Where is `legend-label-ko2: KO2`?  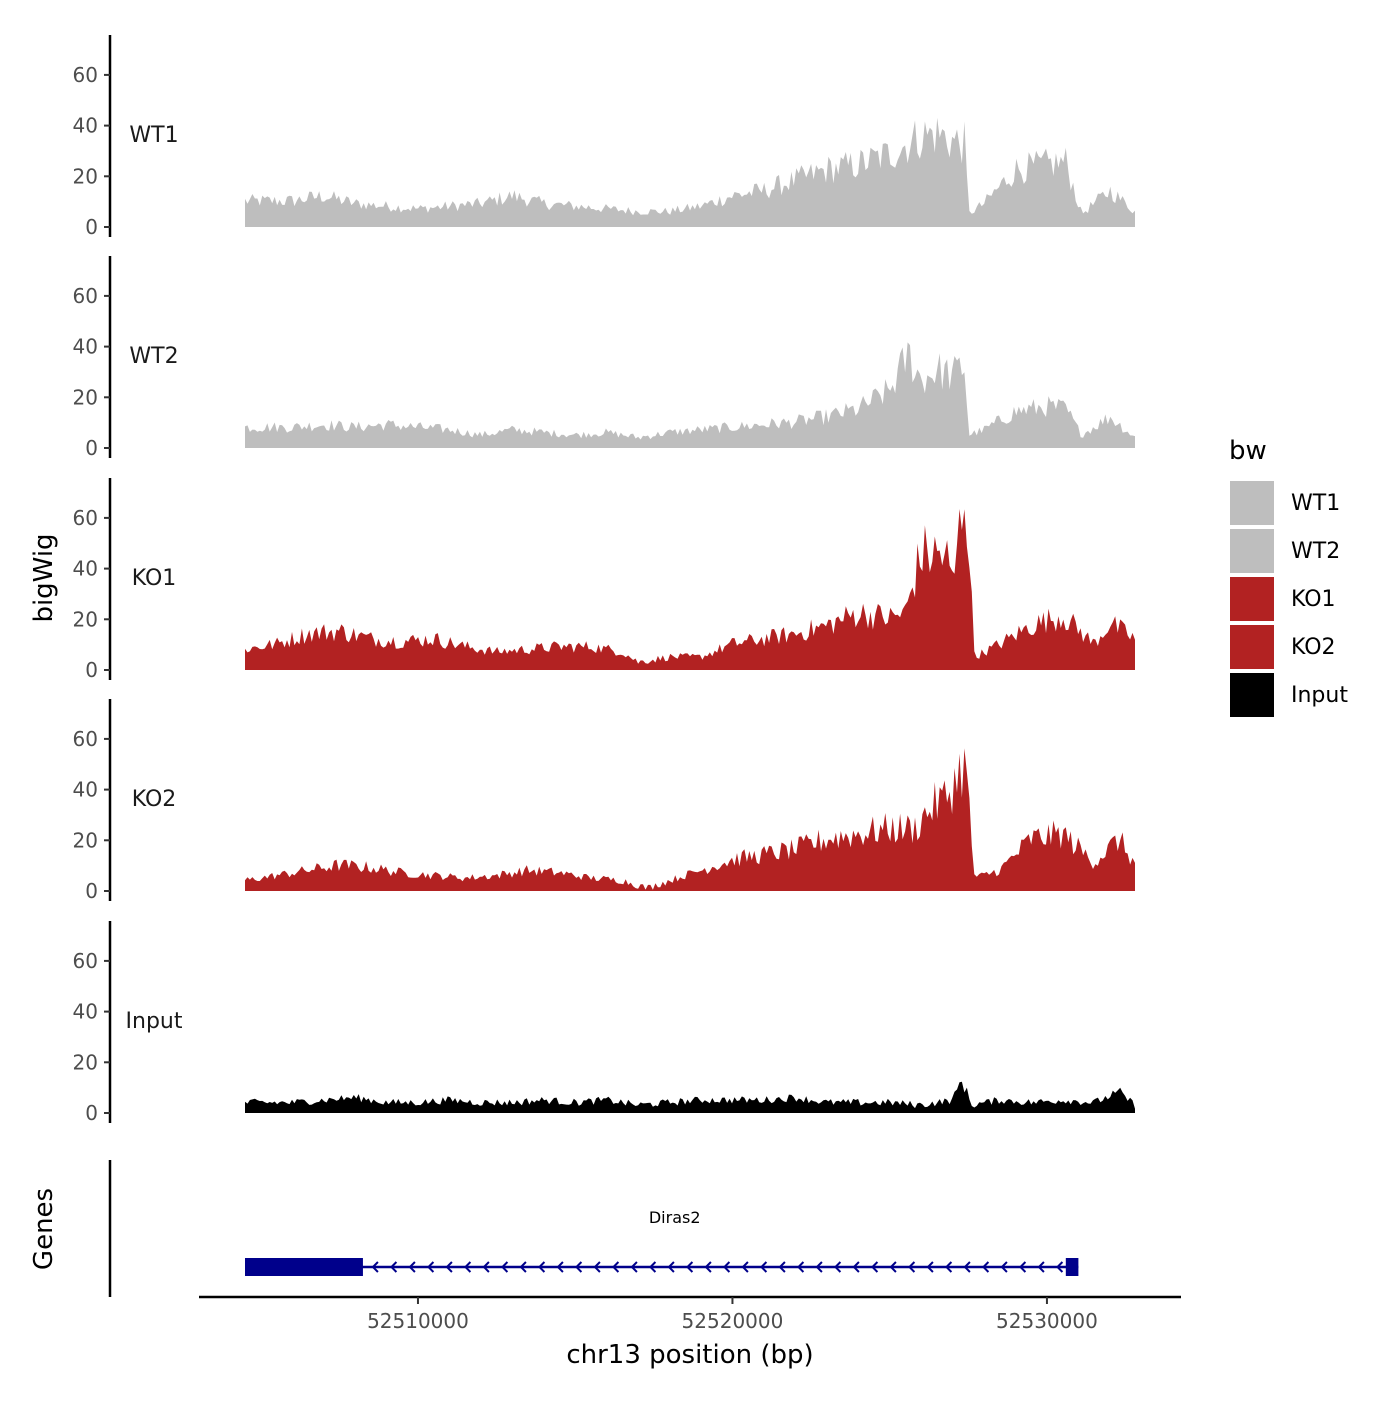
legend-label-ko2: KO2 is located at coordinates (1313, 647).